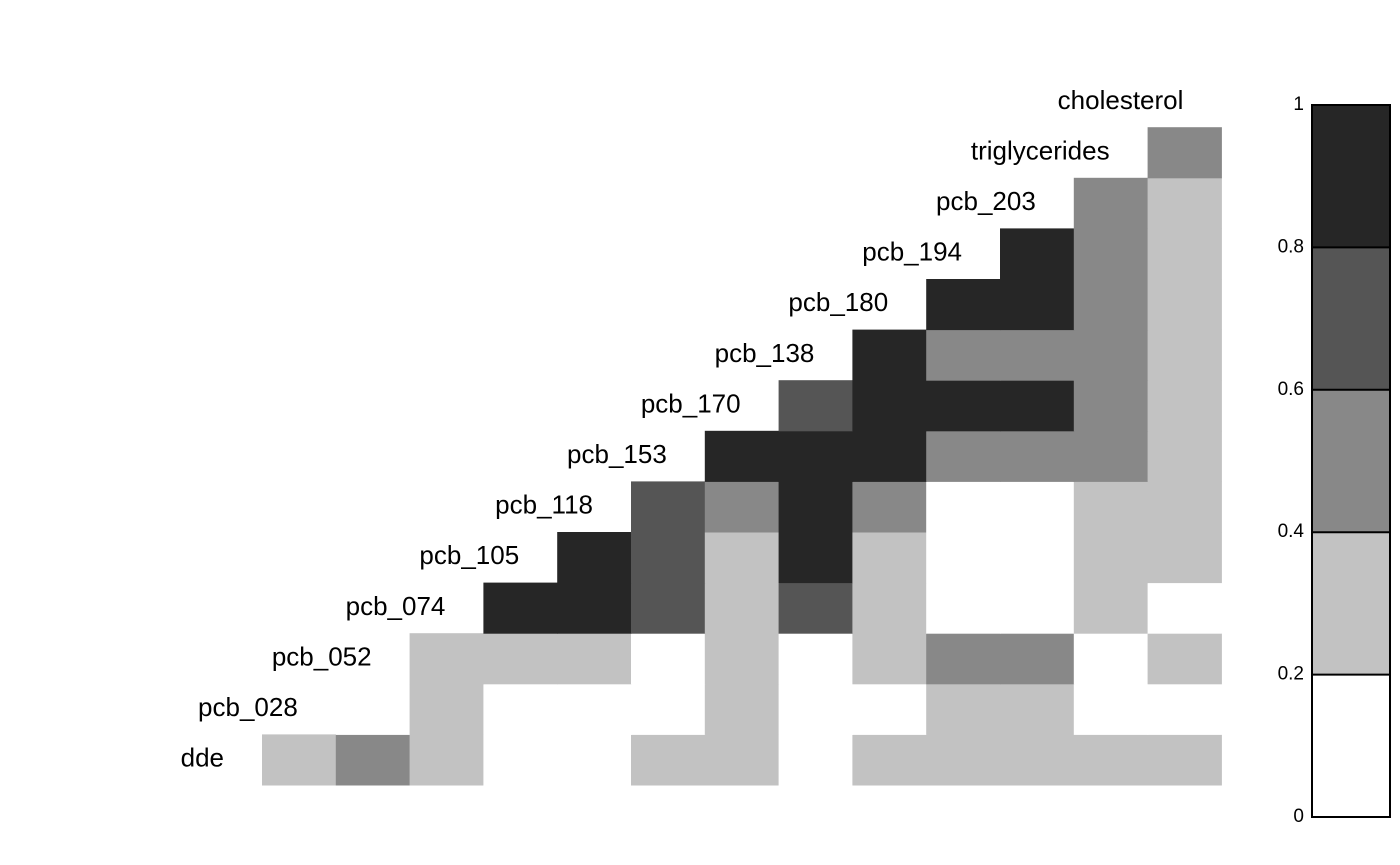 The width and height of the screenshot is (1400, 865). I want to click on variable-label: pcb_138, so click(765, 353).